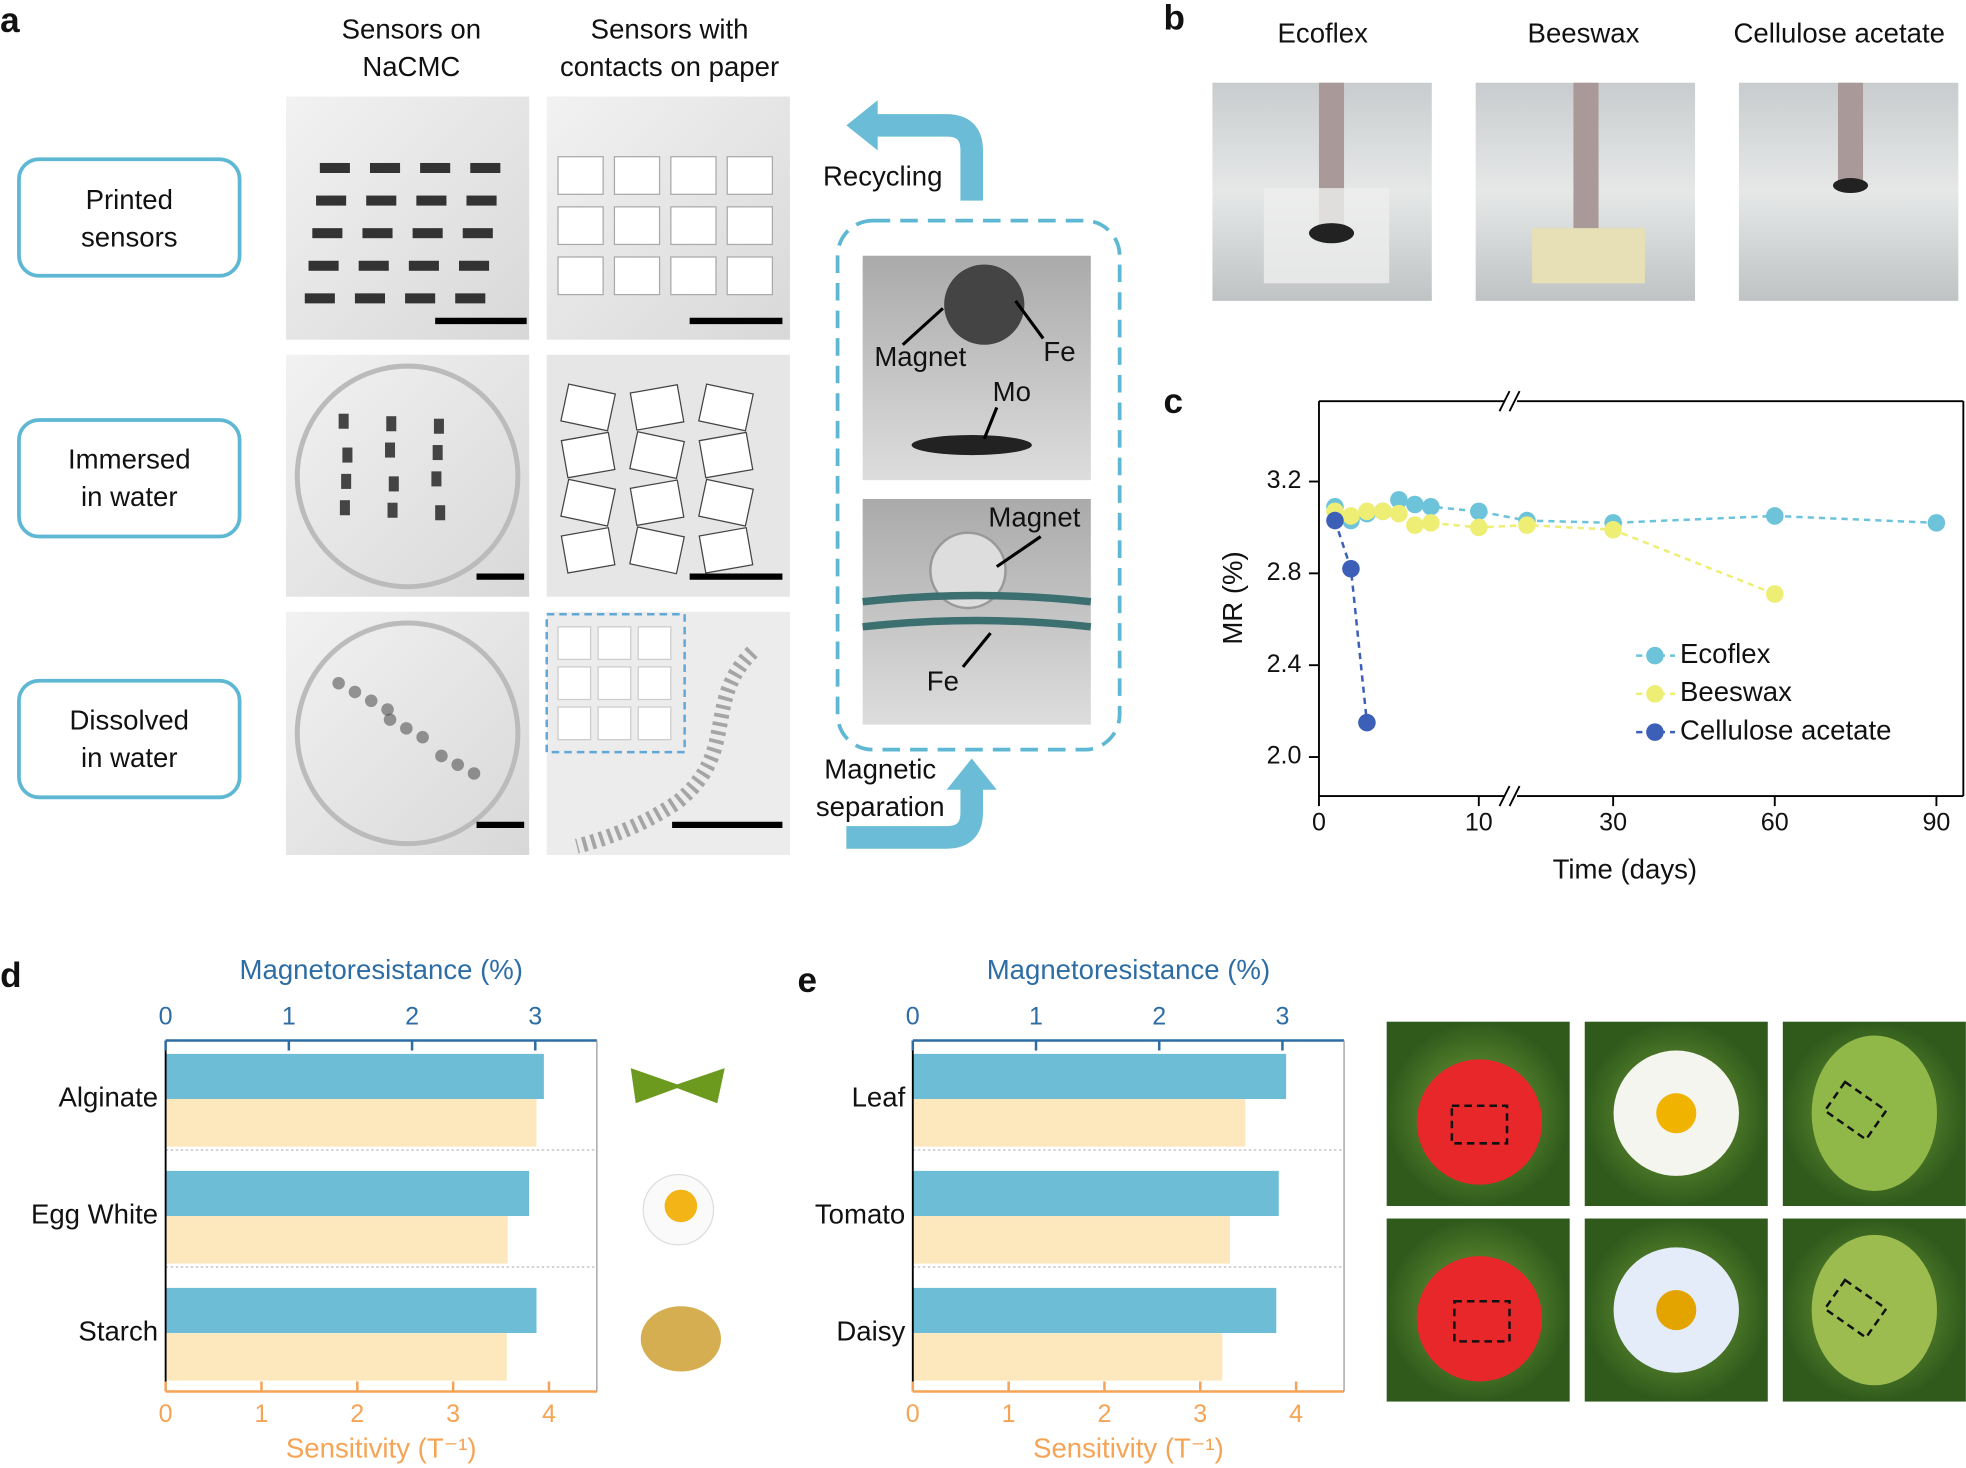  What do you see at coordinates (1284, 572) in the screenshot?
I see `y-tick-label: 2.8` at bounding box center [1284, 572].